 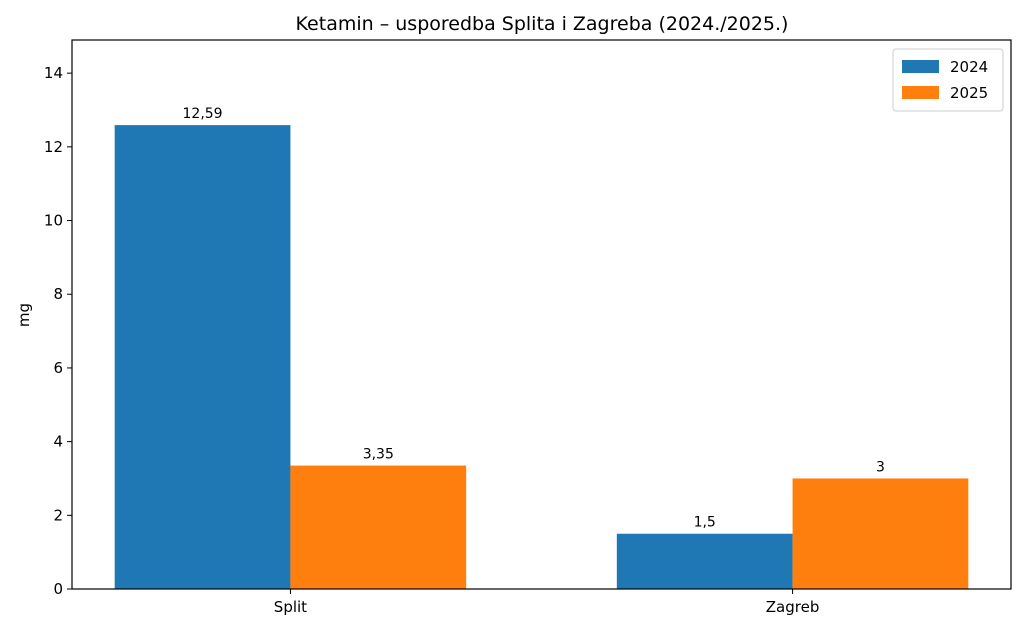 What do you see at coordinates (969, 67) in the screenshot?
I see `legend-label-2024: 2024` at bounding box center [969, 67].